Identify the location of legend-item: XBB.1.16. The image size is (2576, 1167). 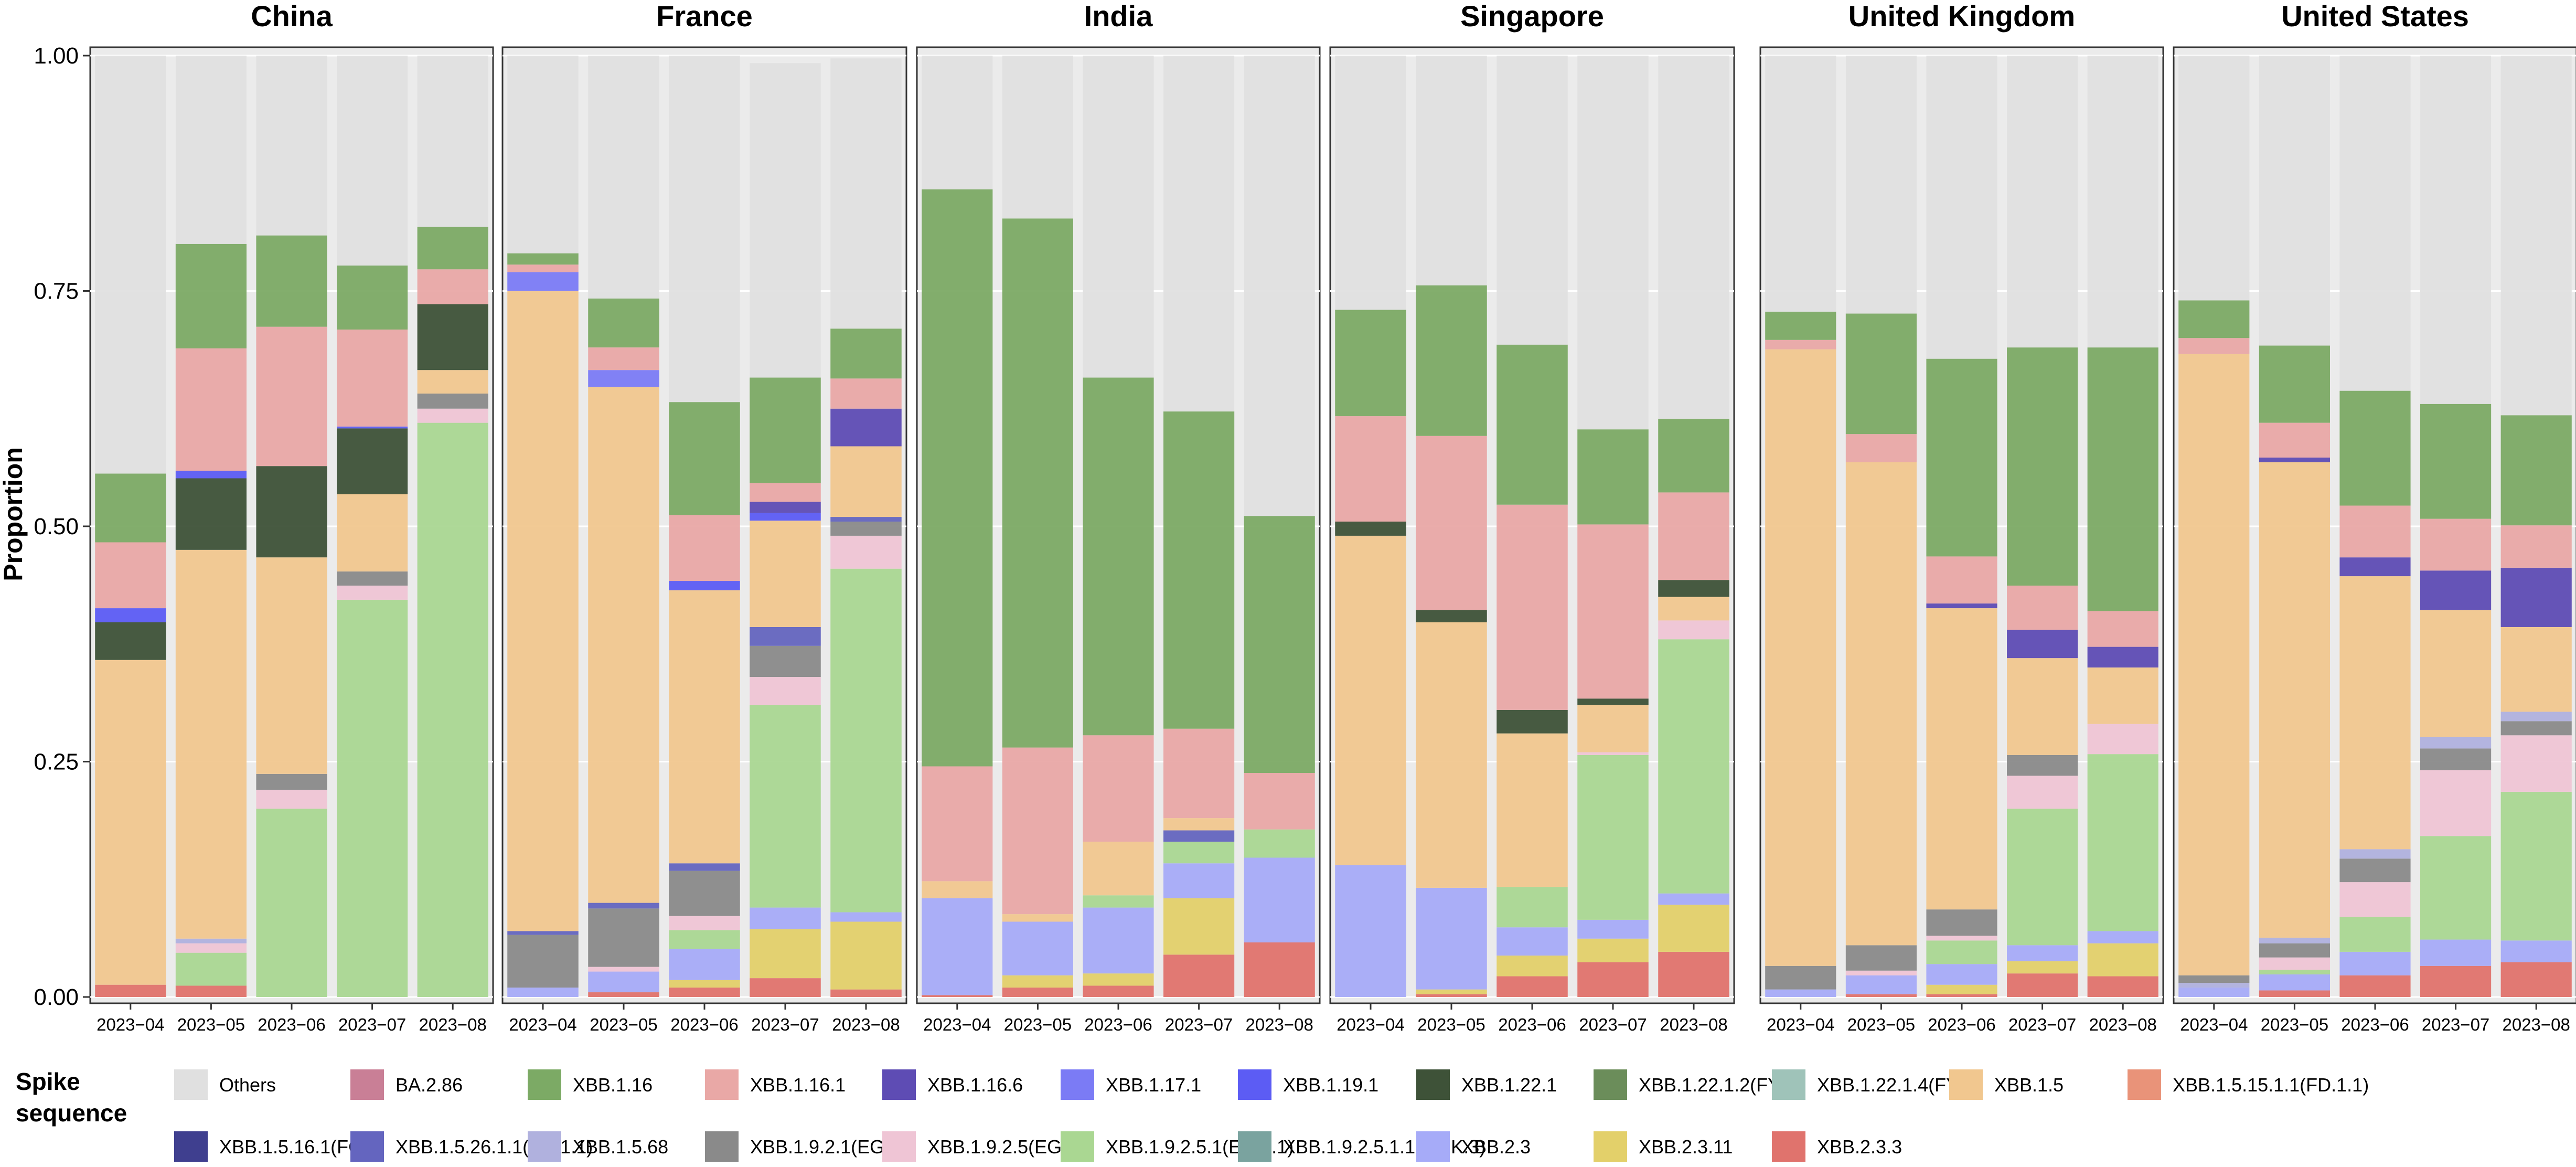
(591, 1085).